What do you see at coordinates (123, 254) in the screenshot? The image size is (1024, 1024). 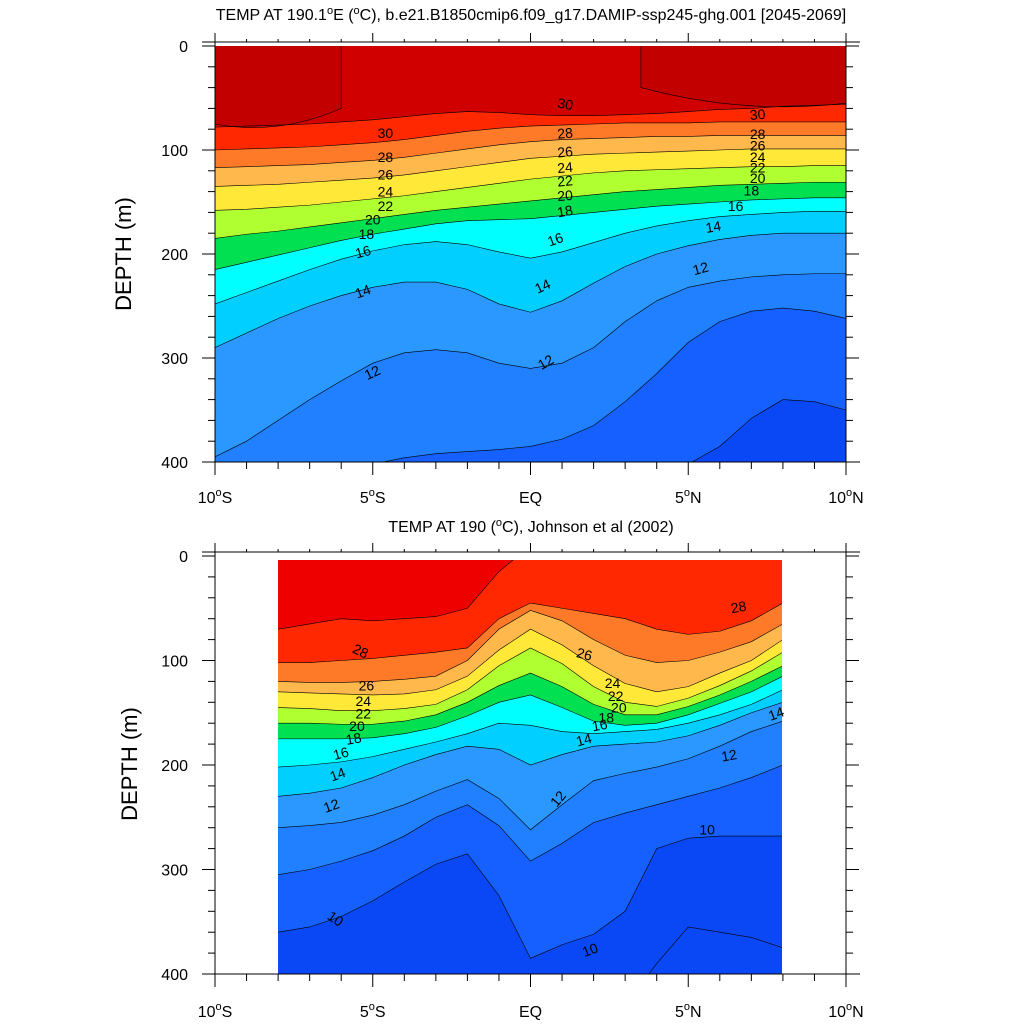 I see `top-panel-ylabel: DEPTH (m)` at bounding box center [123, 254].